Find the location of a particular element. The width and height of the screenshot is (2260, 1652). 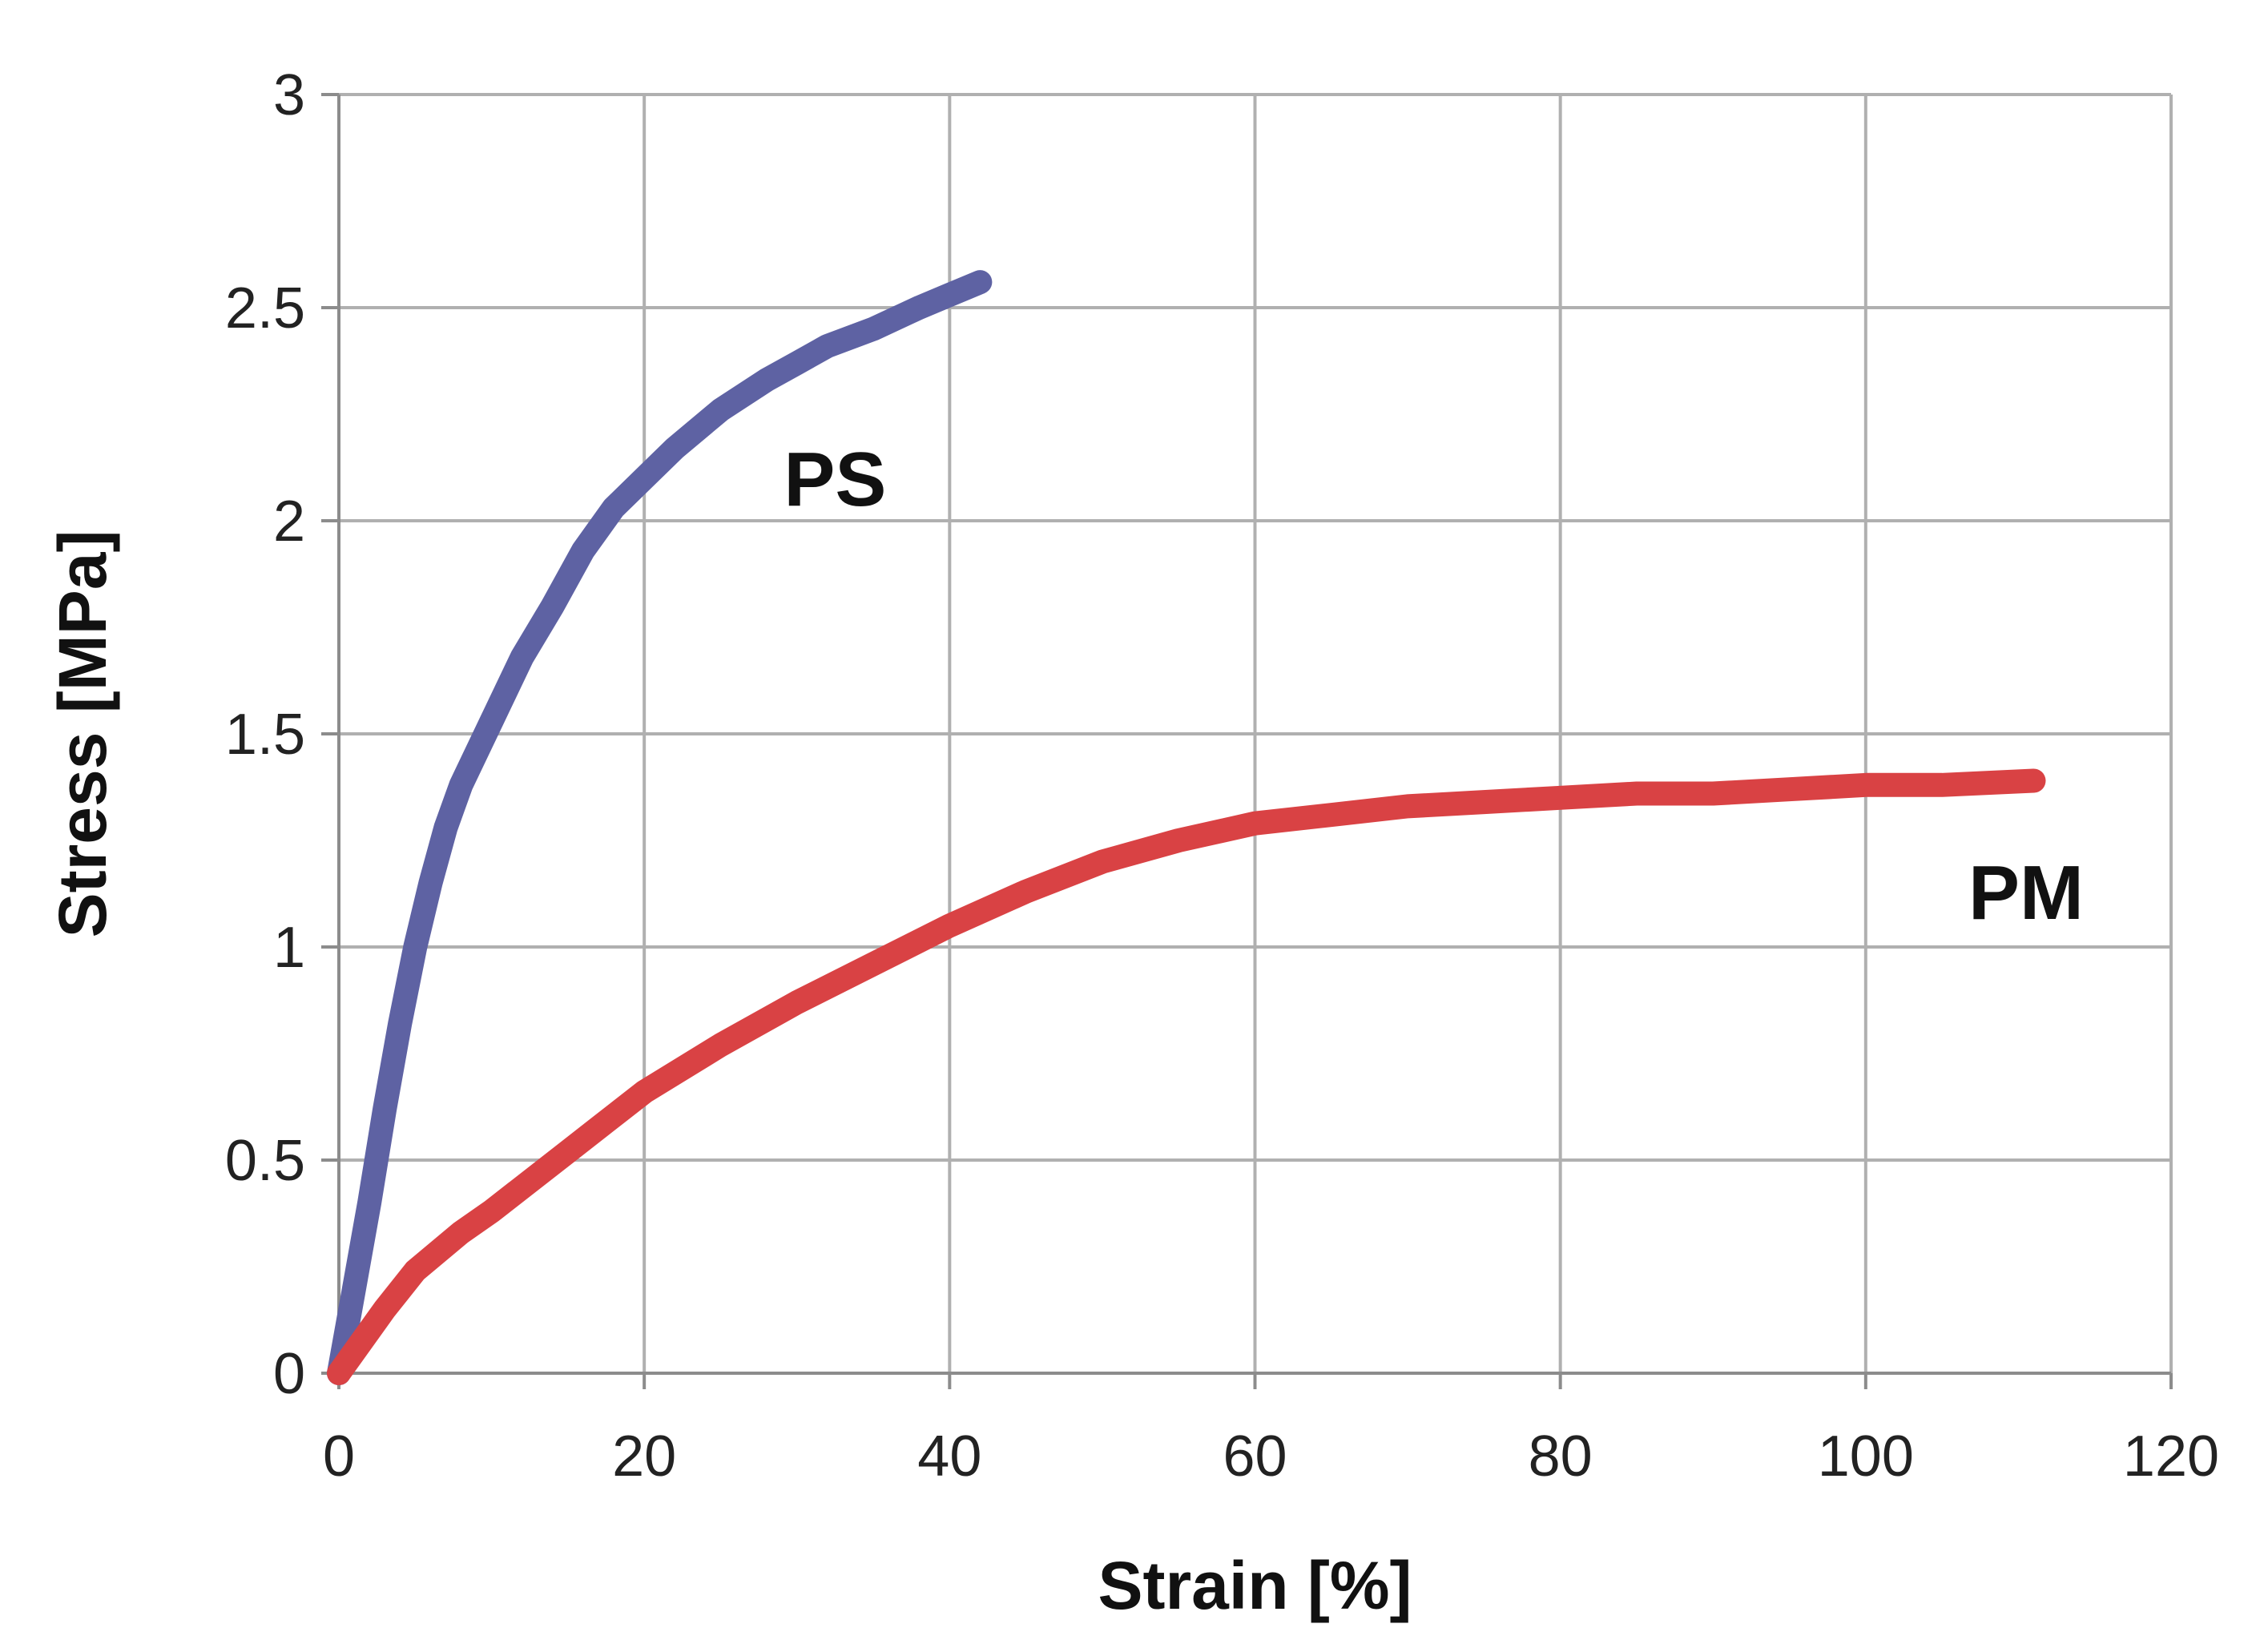

x-tick-label: 100 is located at coordinates (1866, 1456).